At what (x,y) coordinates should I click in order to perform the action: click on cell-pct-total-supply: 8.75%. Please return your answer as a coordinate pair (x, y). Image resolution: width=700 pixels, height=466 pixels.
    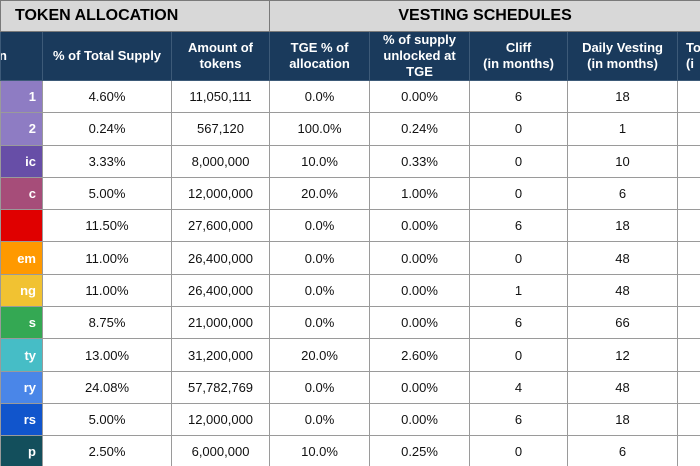
    Looking at the image, I should click on (107, 323).